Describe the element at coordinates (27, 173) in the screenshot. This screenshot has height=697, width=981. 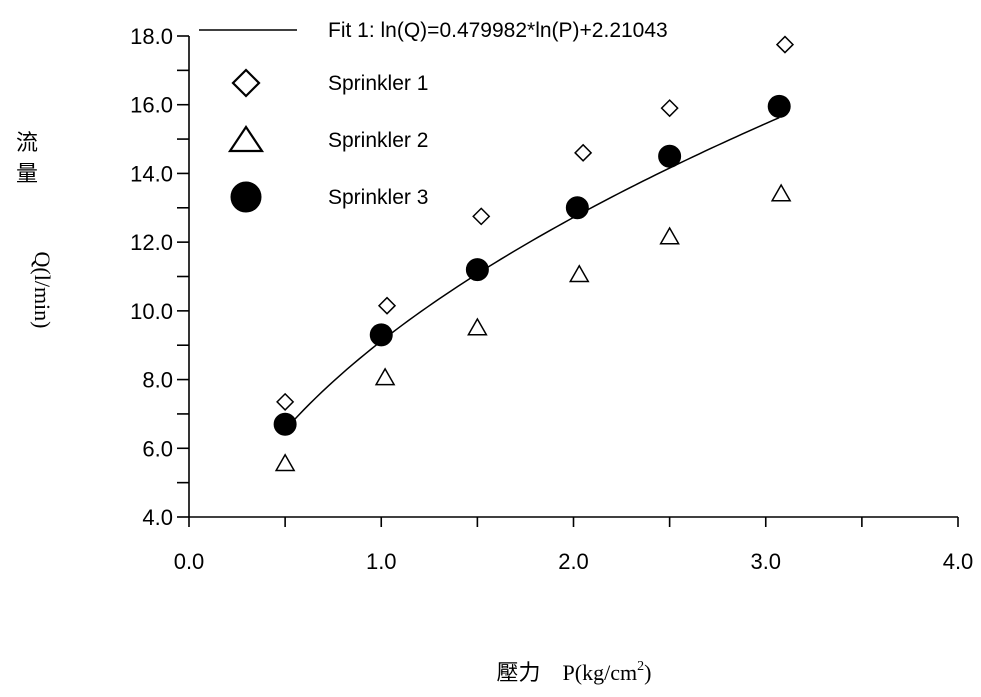
I see `y-axis-title-char: 量` at that location.